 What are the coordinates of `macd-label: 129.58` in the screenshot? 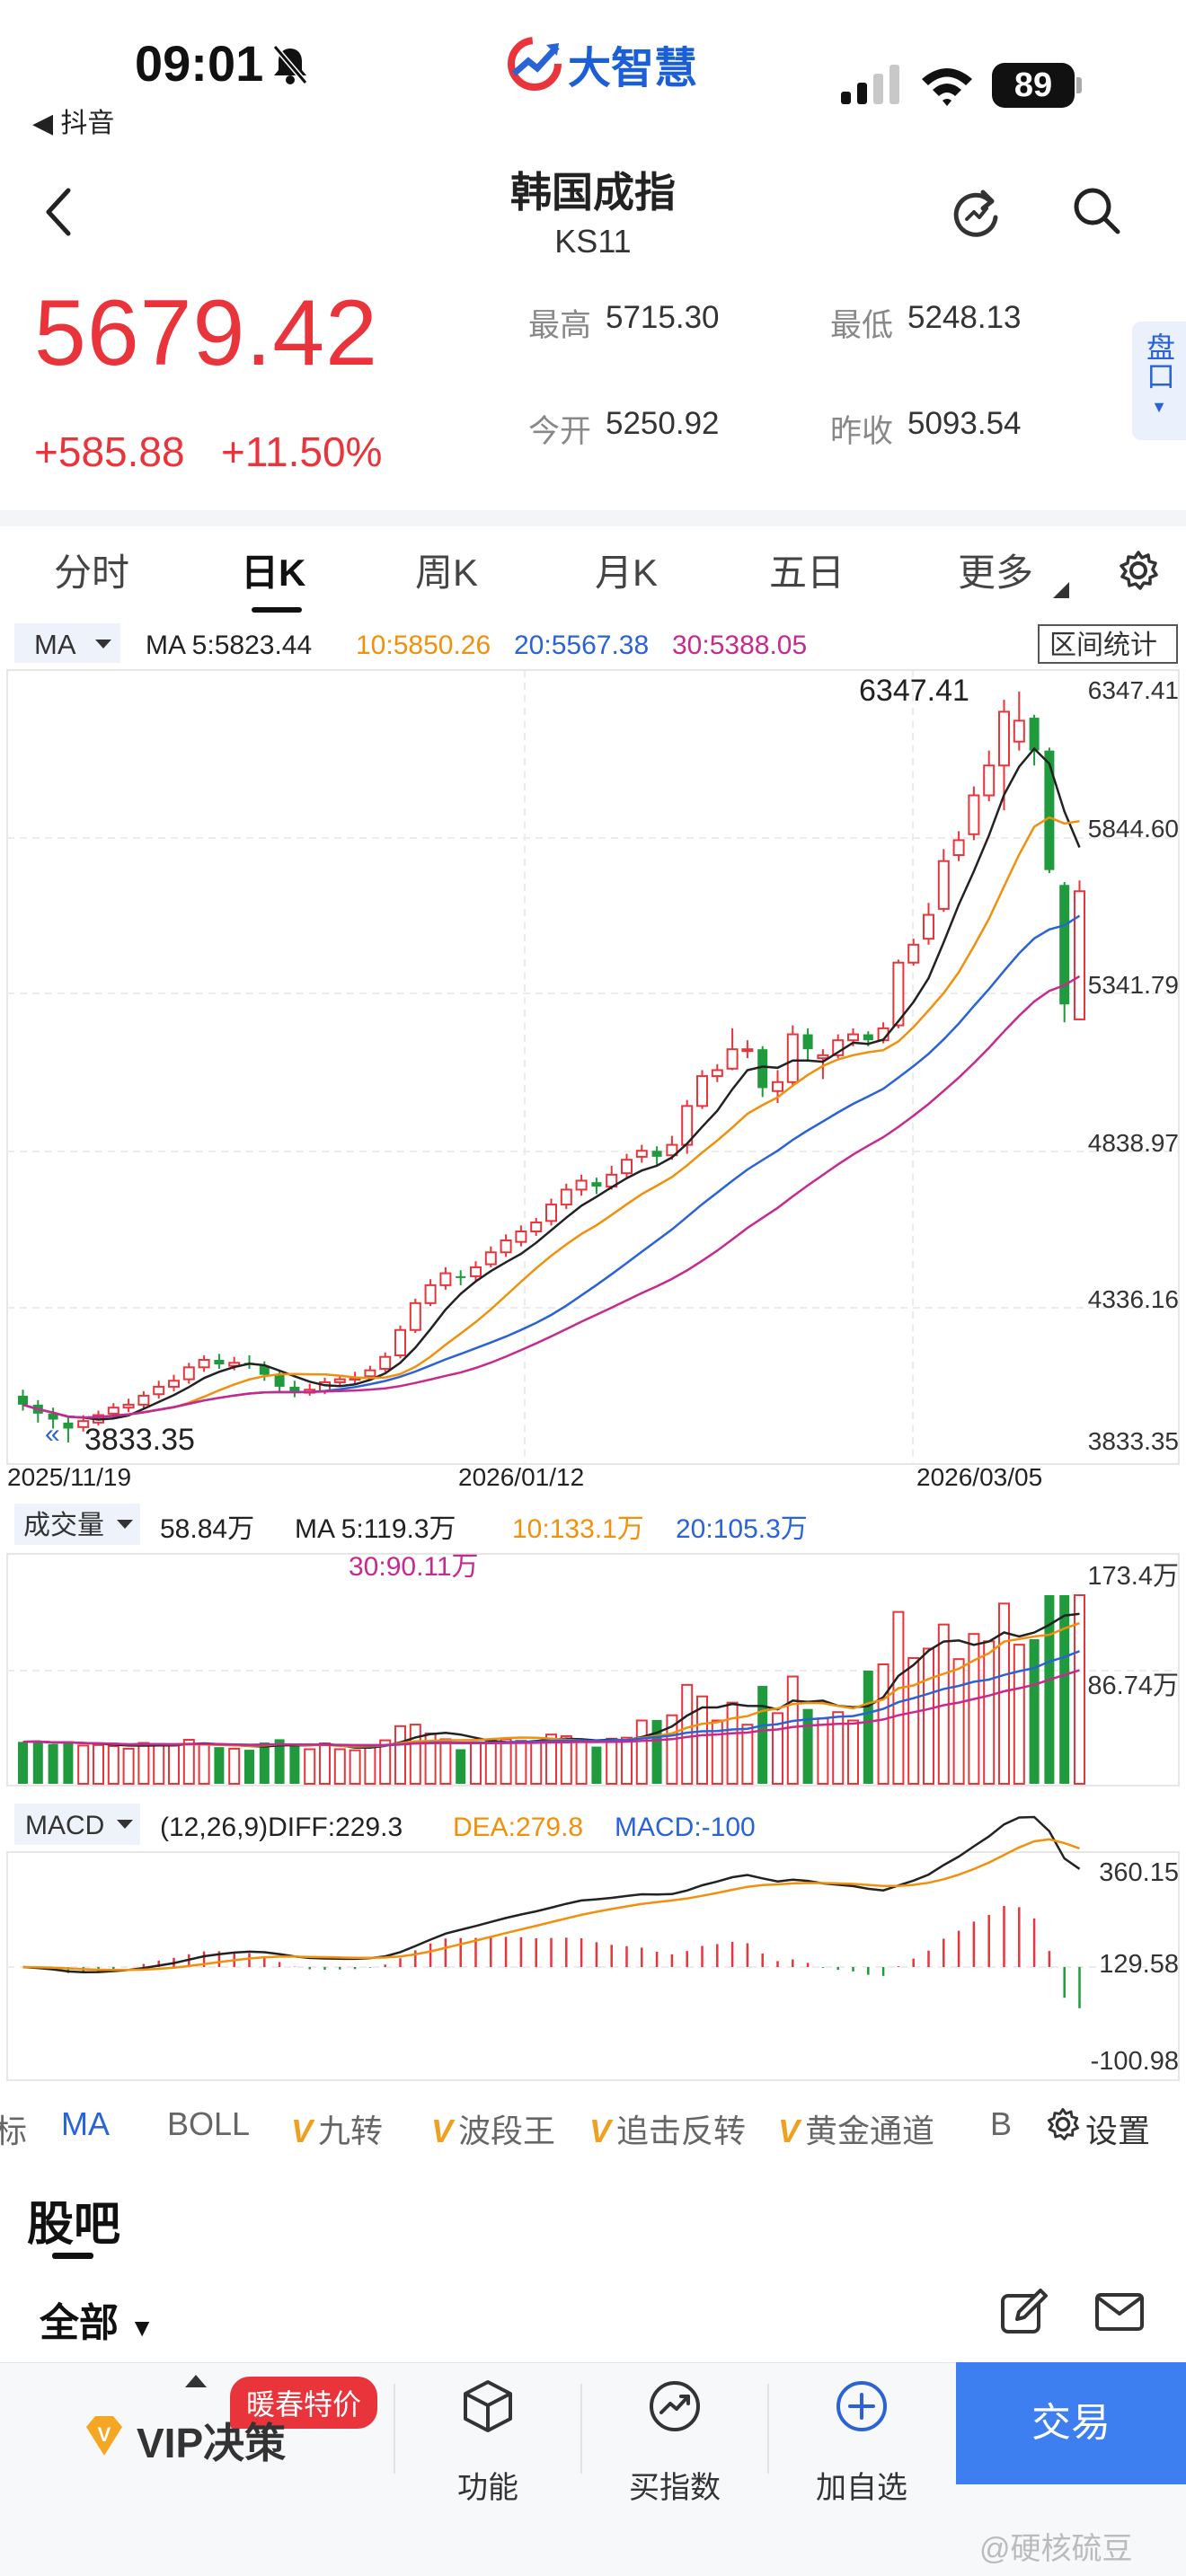 It's located at (1139, 1964).